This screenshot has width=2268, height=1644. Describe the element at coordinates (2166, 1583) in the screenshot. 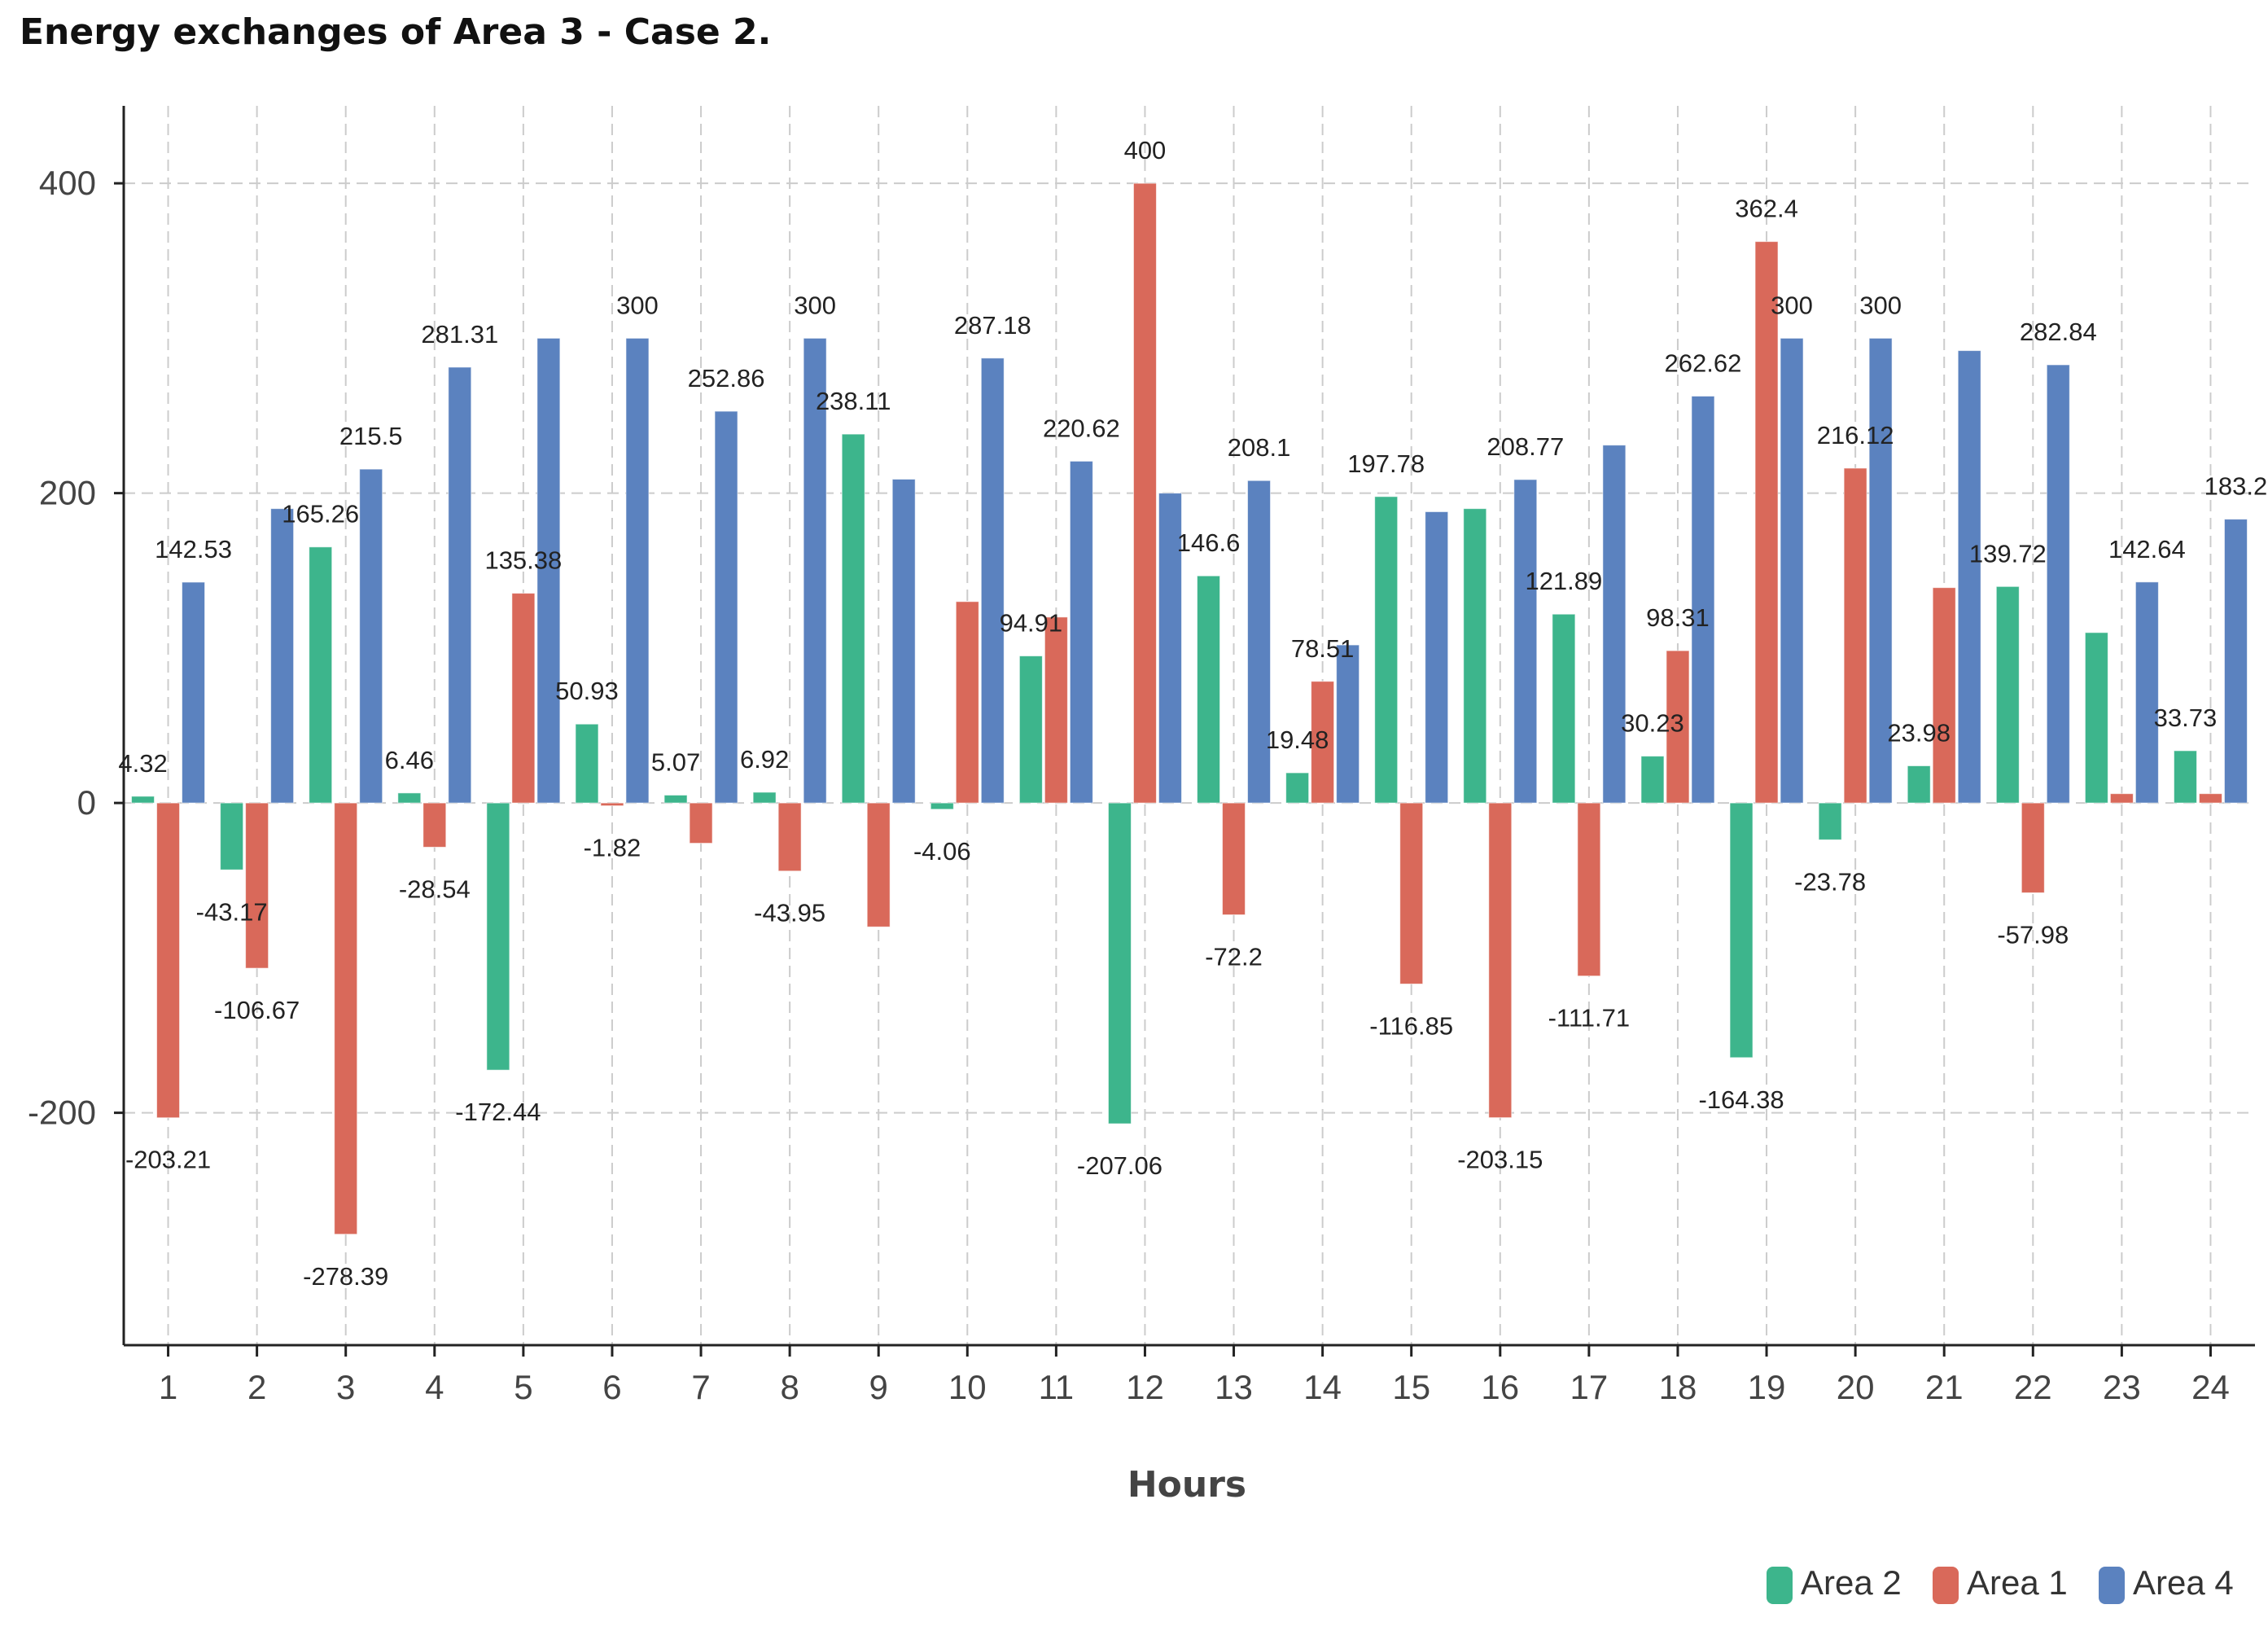

I see `legend-item-area-4: Area 4` at that location.